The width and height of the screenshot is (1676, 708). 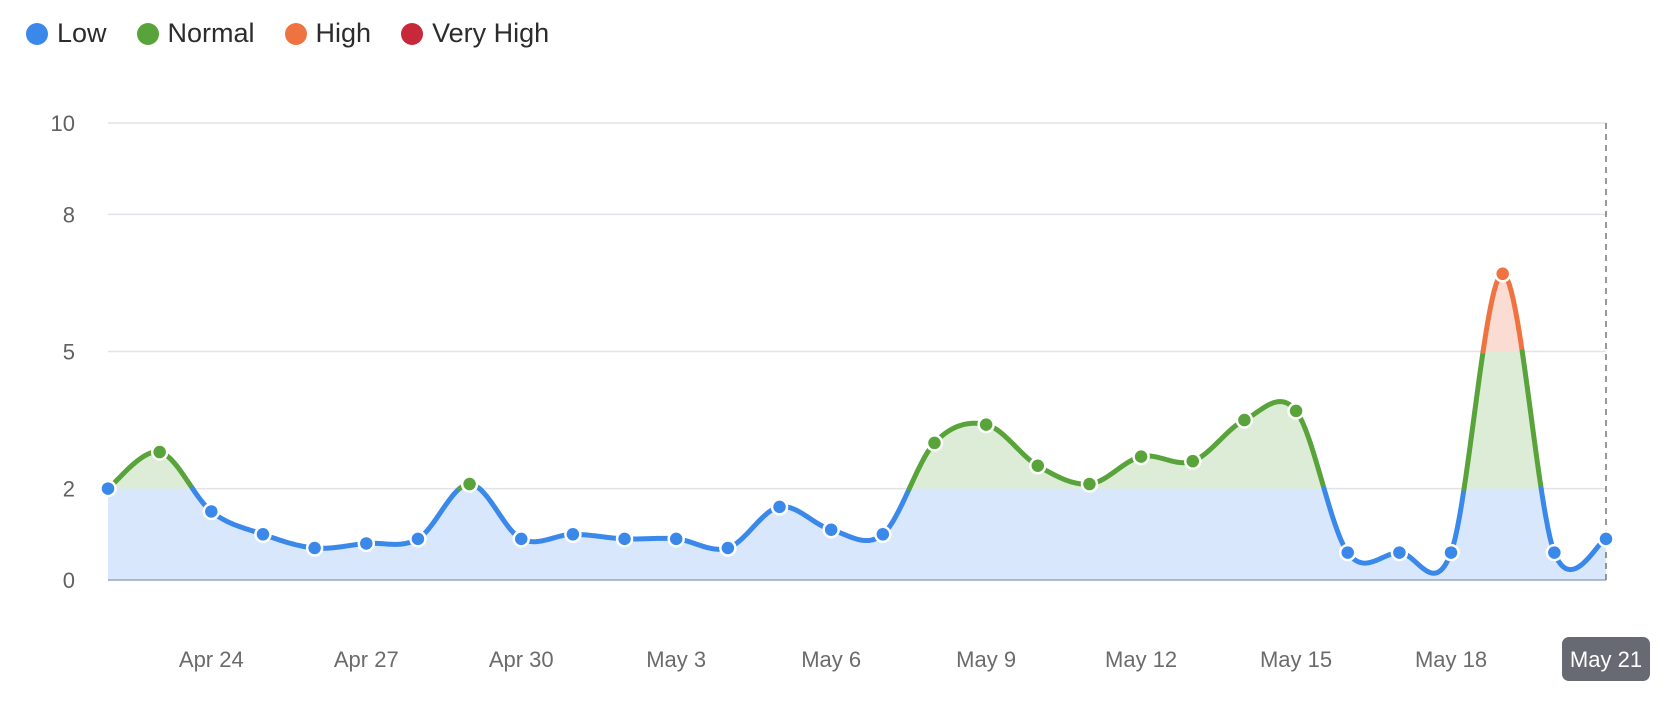 What do you see at coordinates (521, 659) in the screenshot?
I see `x-tick-label: Apr 30` at bounding box center [521, 659].